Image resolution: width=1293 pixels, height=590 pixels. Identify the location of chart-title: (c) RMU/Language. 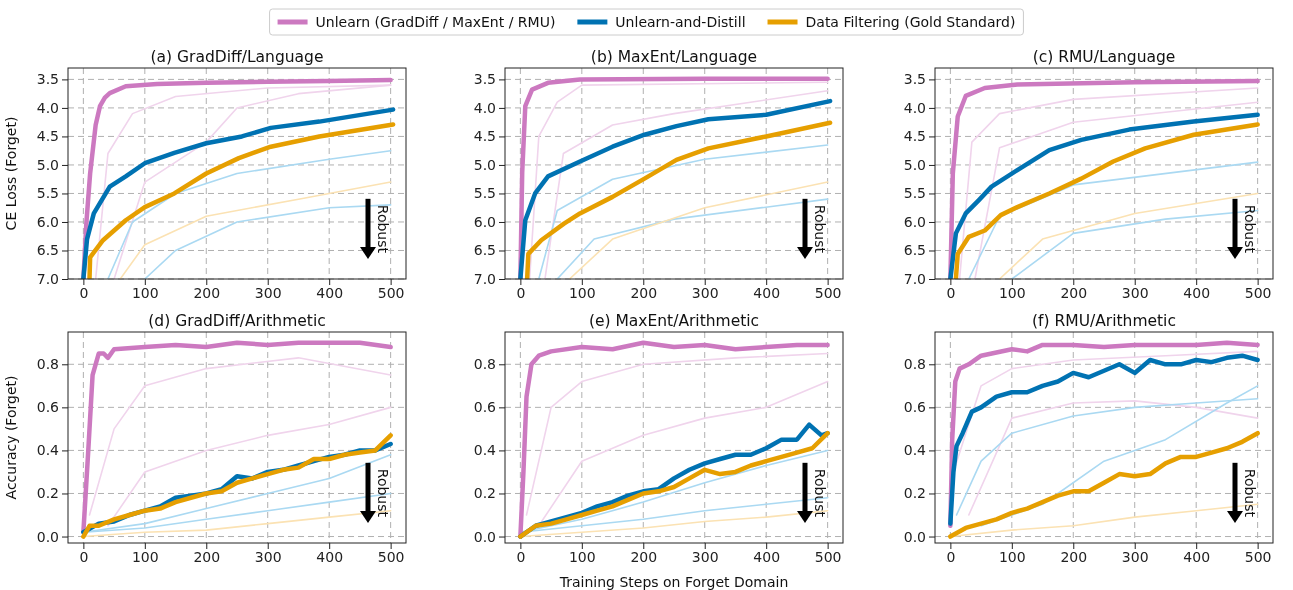
(1104, 57).